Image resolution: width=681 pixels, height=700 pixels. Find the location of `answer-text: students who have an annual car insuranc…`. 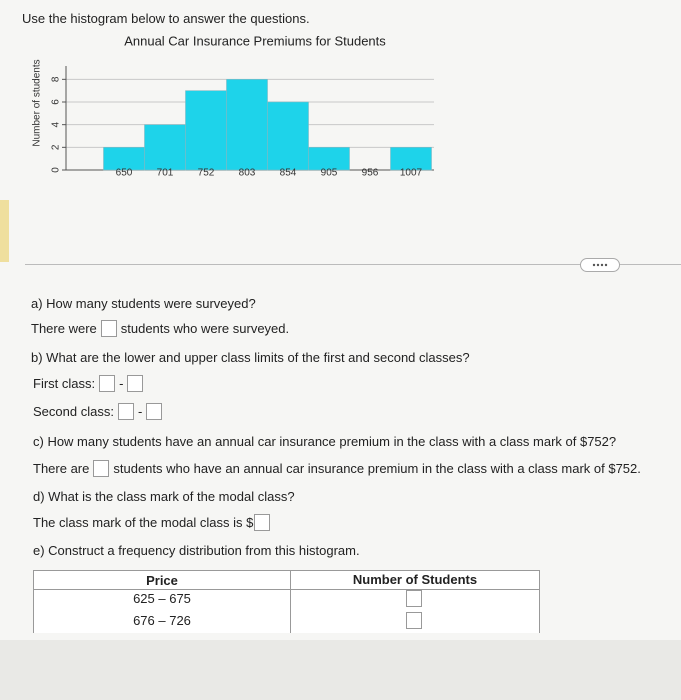

answer-text: students who have an annual car insuranc… is located at coordinates (377, 468).